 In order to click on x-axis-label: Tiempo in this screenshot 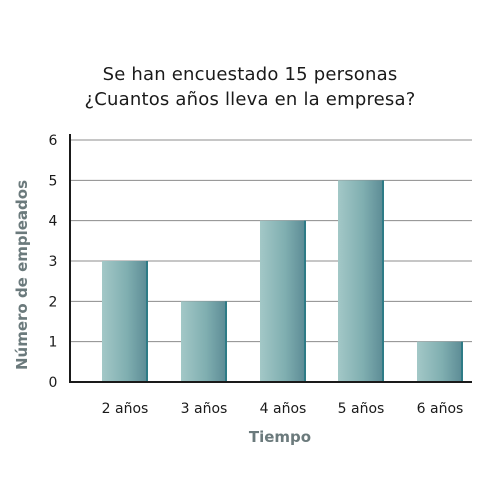, I will do `click(280, 437)`.